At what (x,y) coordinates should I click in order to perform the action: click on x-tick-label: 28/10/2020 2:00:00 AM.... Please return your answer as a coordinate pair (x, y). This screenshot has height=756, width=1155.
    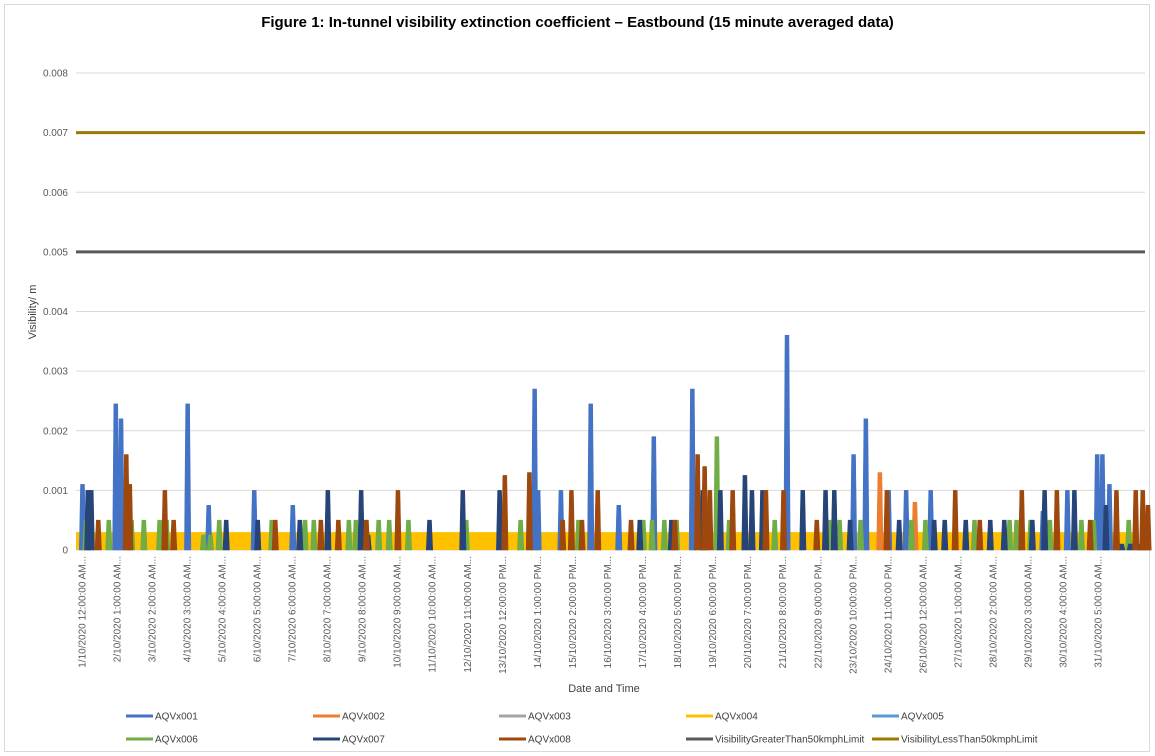
    Looking at the image, I should click on (994, 612).